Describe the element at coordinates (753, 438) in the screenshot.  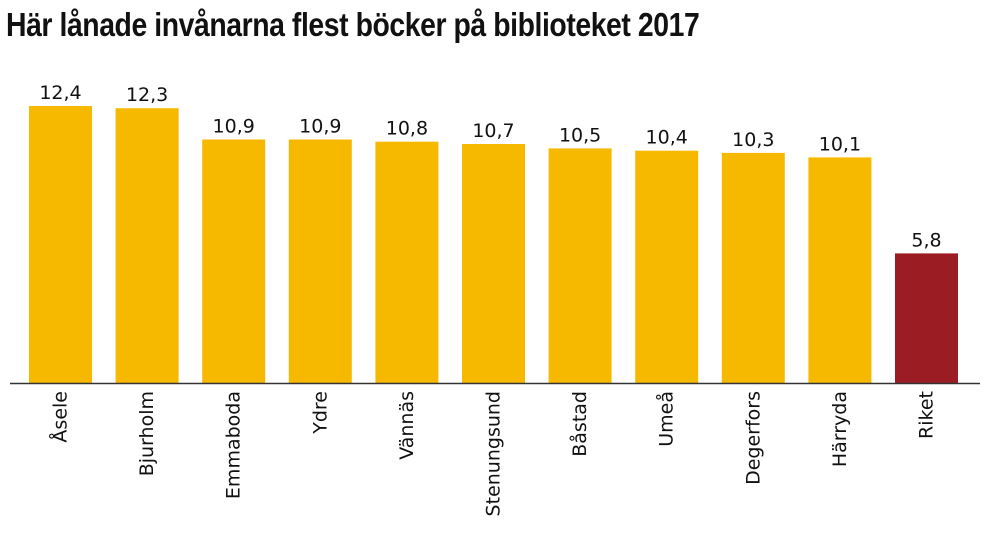
I see `category-label: Degerfors` at that location.